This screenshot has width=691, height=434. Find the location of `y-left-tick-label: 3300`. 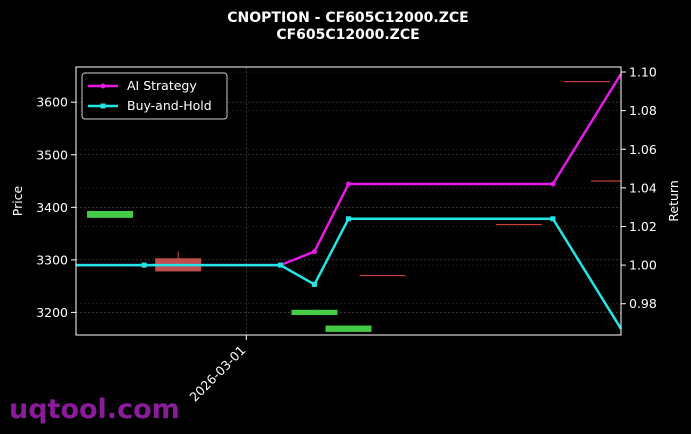

y-left-tick-label: 3300 is located at coordinates (52, 259).